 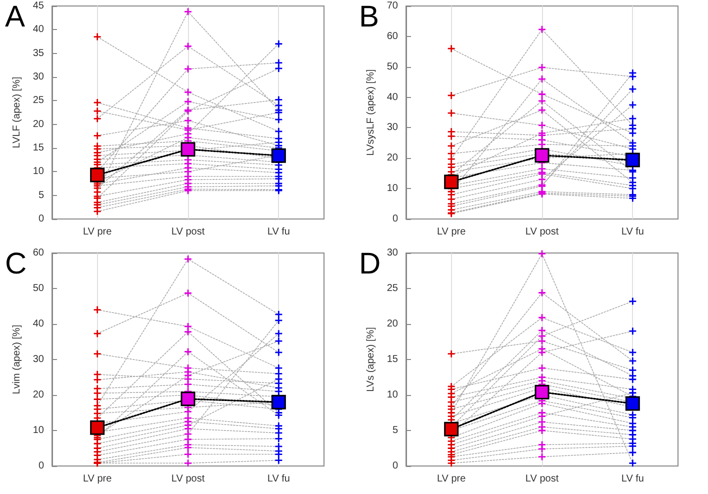 I want to click on y-axis-title: LVLF (apex) [%], so click(x=16, y=112).